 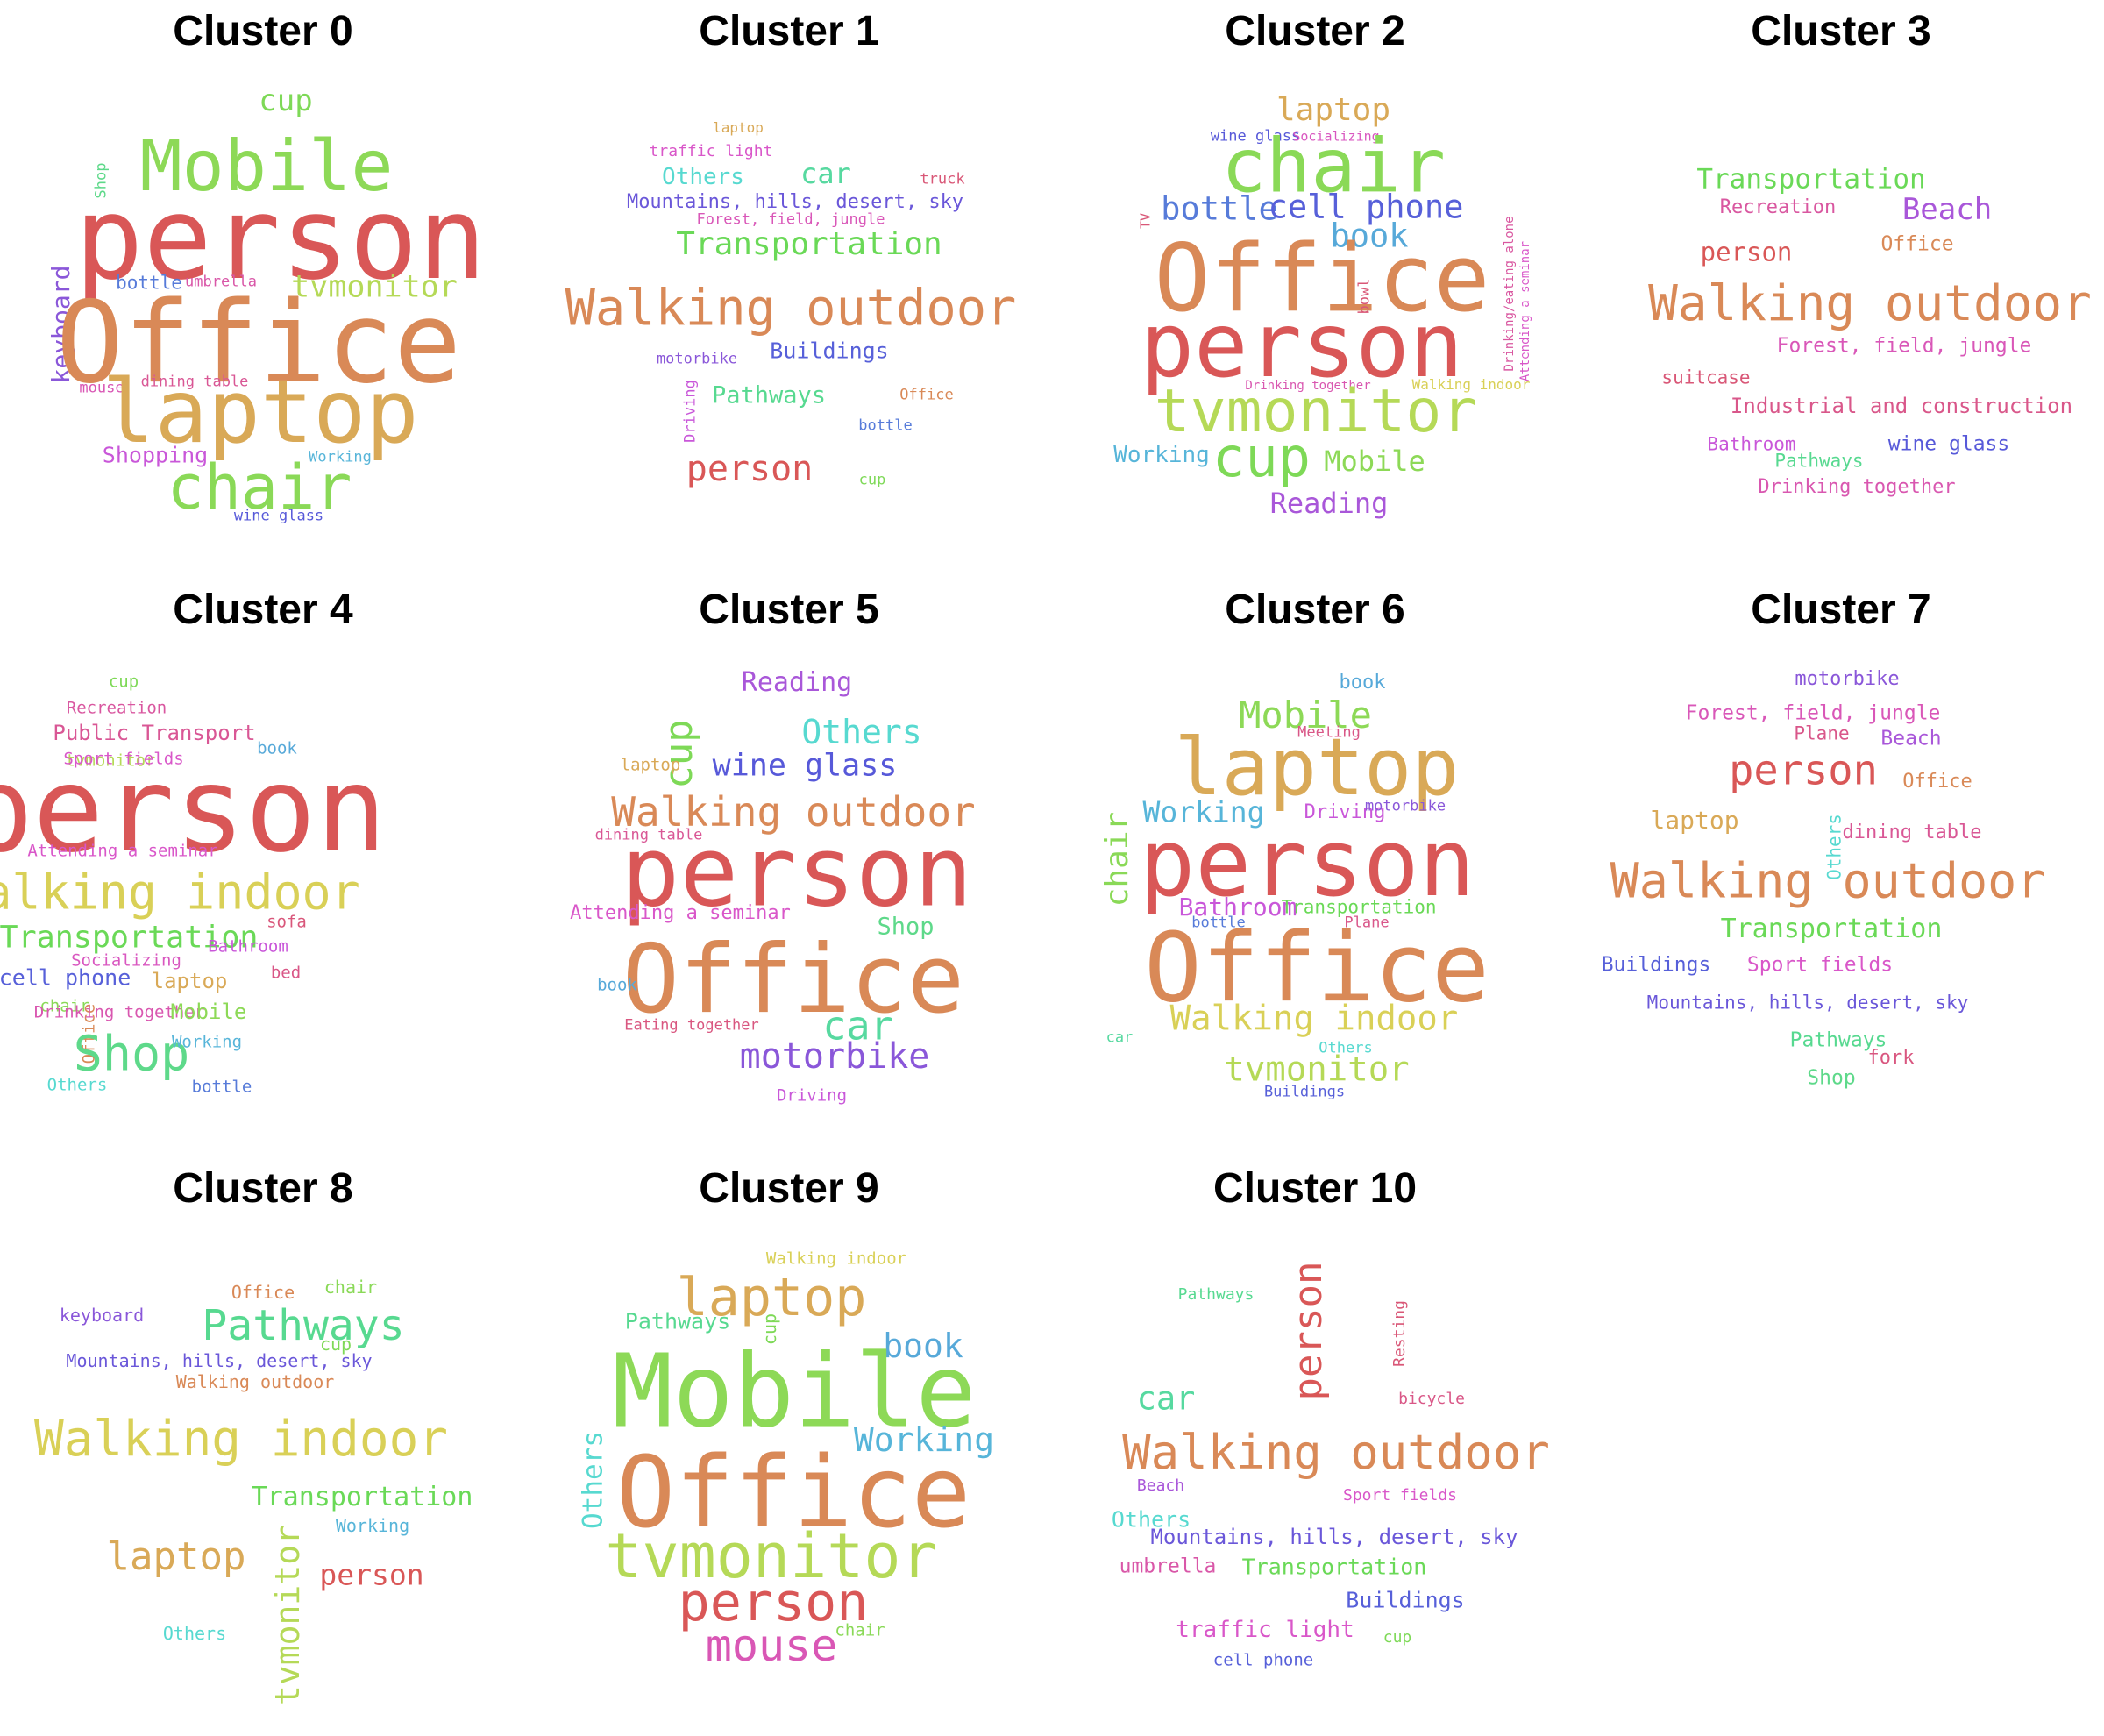 What do you see at coordinates (263, 31) in the screenshot?
I see `cluster-title: Cluster 0` at bounding box center [263, 31].